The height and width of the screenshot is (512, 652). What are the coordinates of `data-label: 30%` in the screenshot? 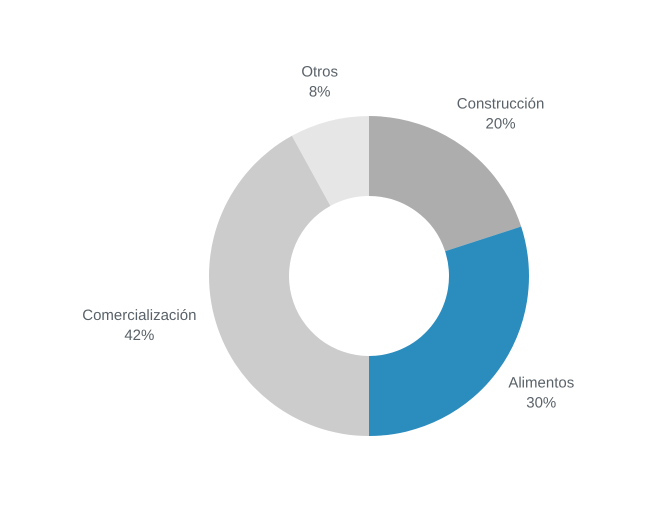 It's located at (541, 403).